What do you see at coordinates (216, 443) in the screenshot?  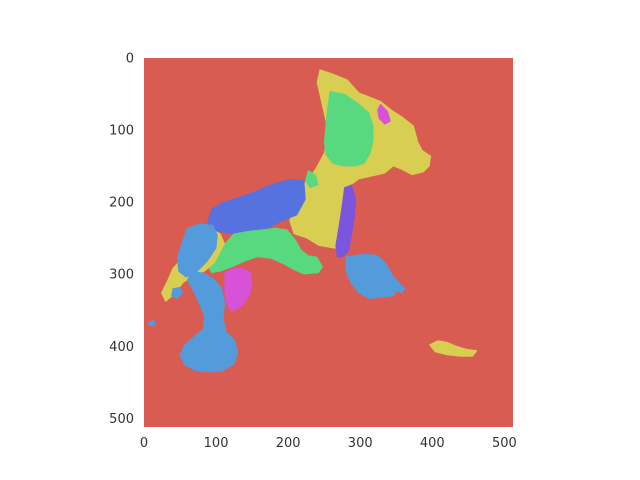 I see `x-tick-label: 100` at bounding box center [216, 443].